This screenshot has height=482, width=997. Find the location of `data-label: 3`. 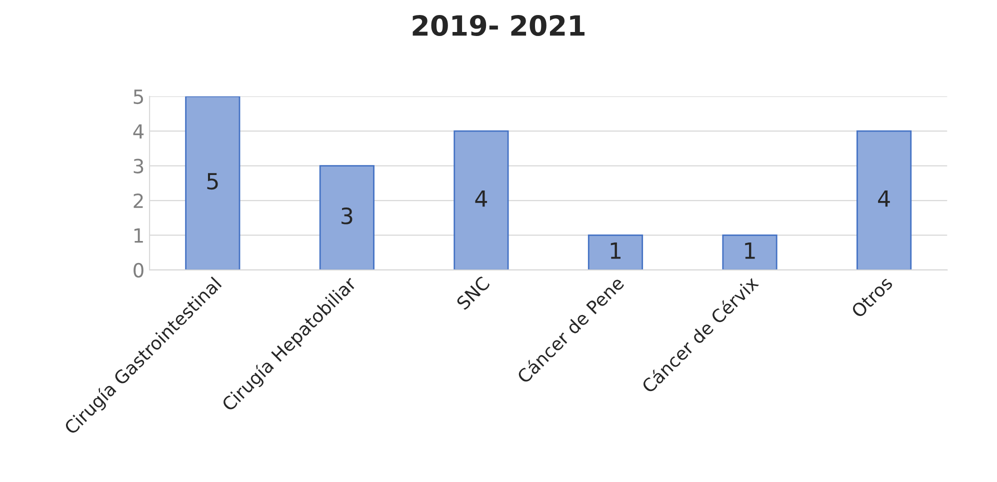

data-label: 3 is located at coordinates (347, 216).